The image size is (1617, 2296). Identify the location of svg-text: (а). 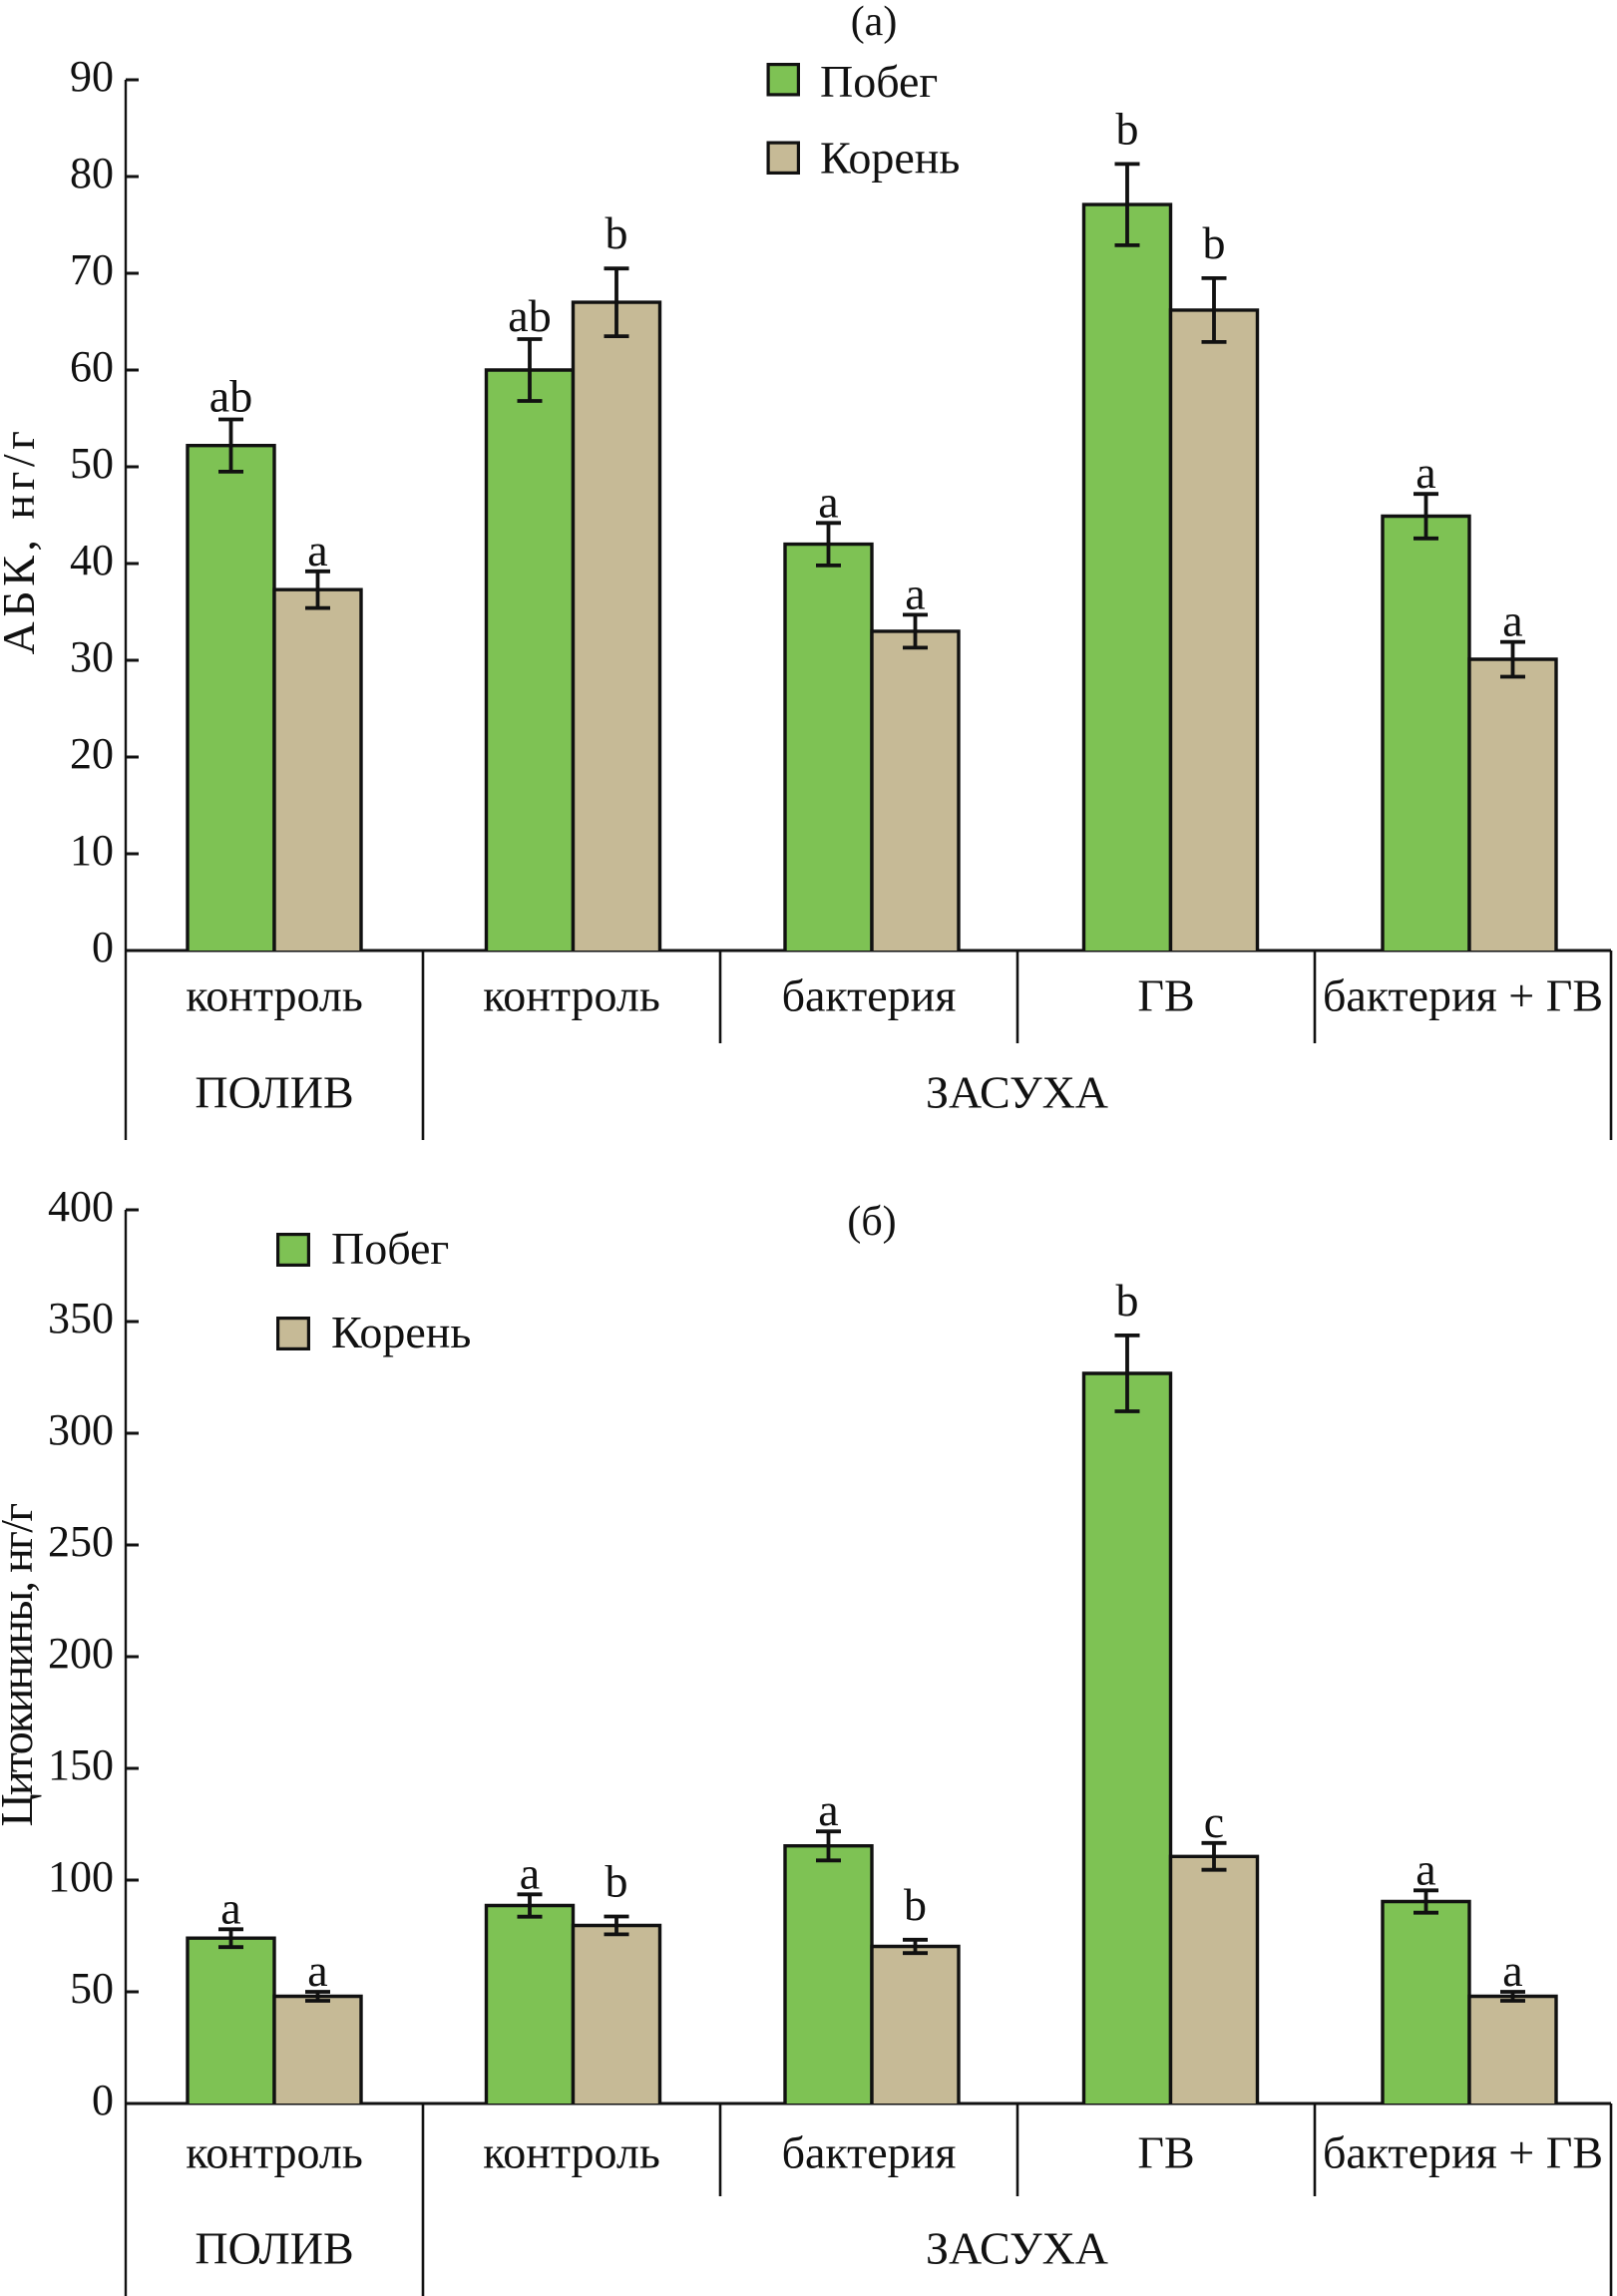
(875, 22).